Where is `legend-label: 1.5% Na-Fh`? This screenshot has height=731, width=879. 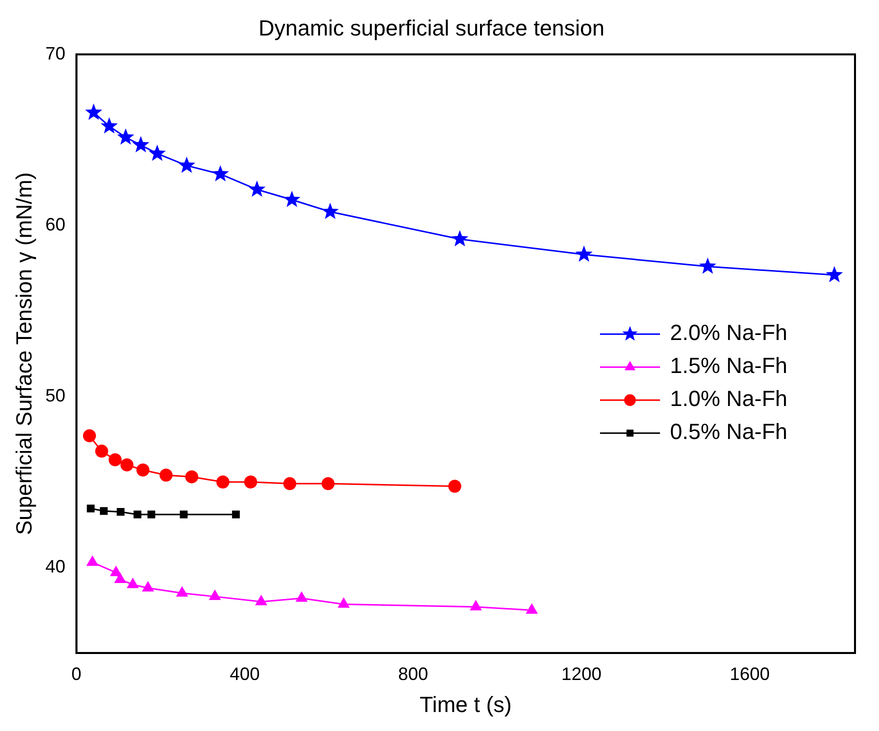
legend-label: 1.5% Na-Fh is located at coordinates (729, 365).